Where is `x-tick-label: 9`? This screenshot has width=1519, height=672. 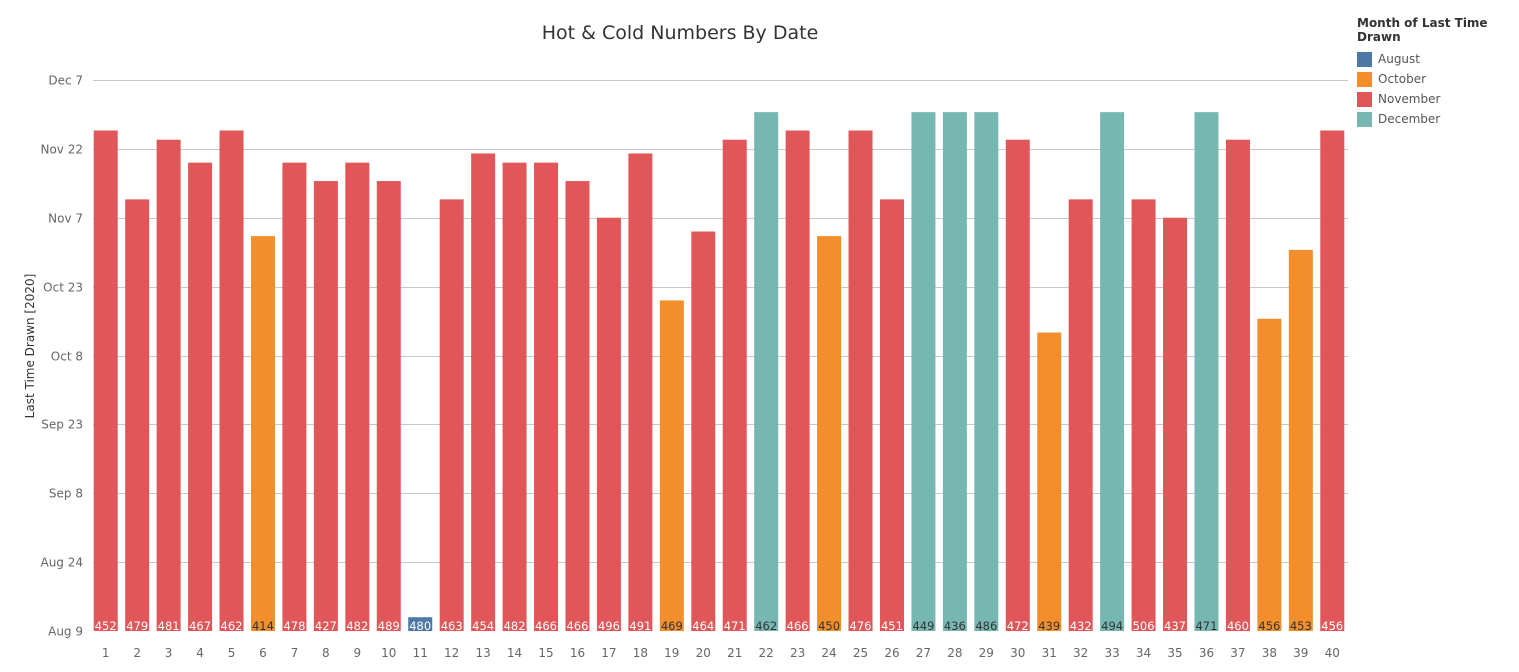
x-tick-label: 9 is located at coordinates (358, 653).